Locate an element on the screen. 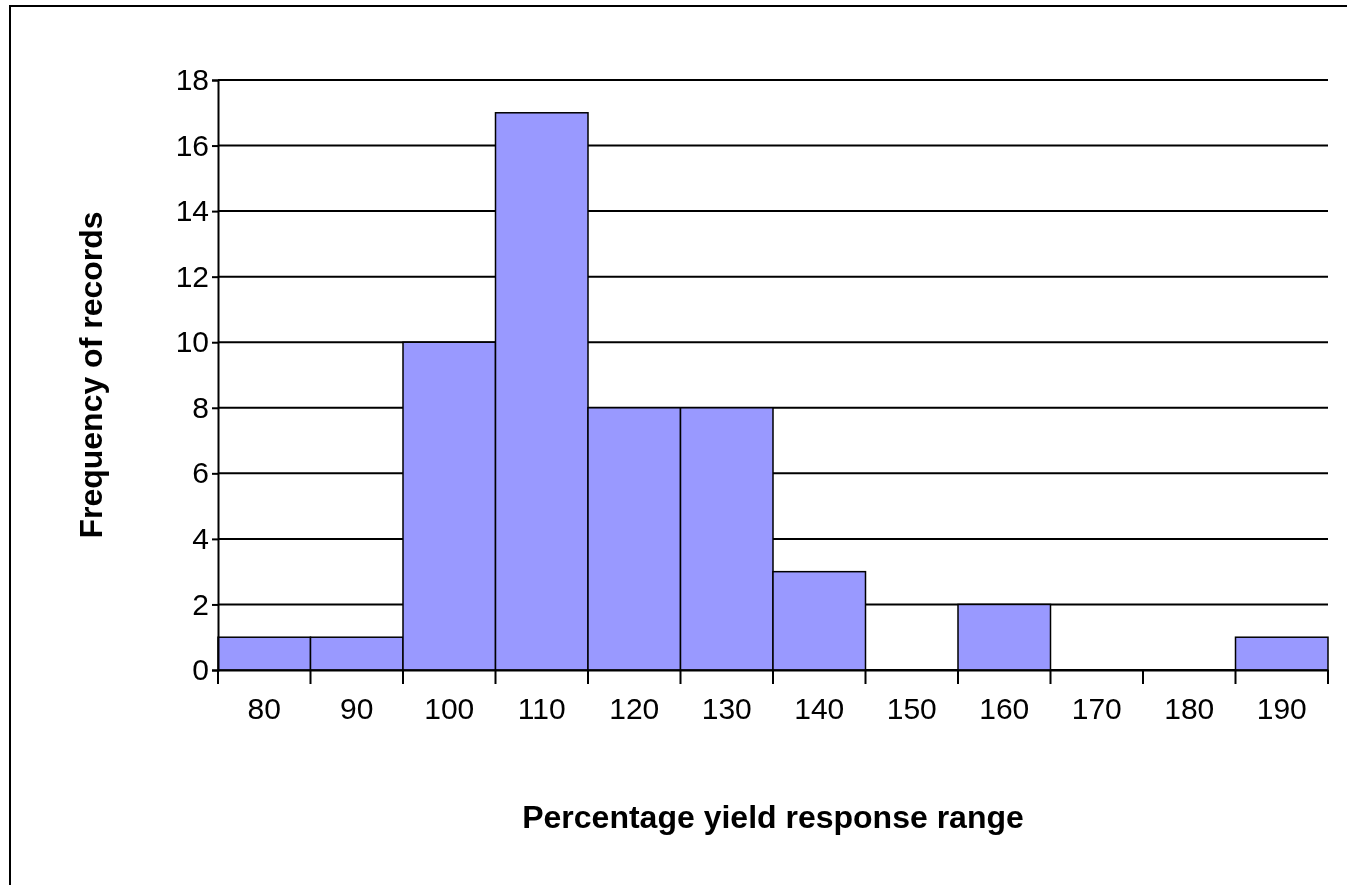 The height and width of the screenshot is (885, 1347). y-tick-label: 16 is located at coordinates (192, 145).